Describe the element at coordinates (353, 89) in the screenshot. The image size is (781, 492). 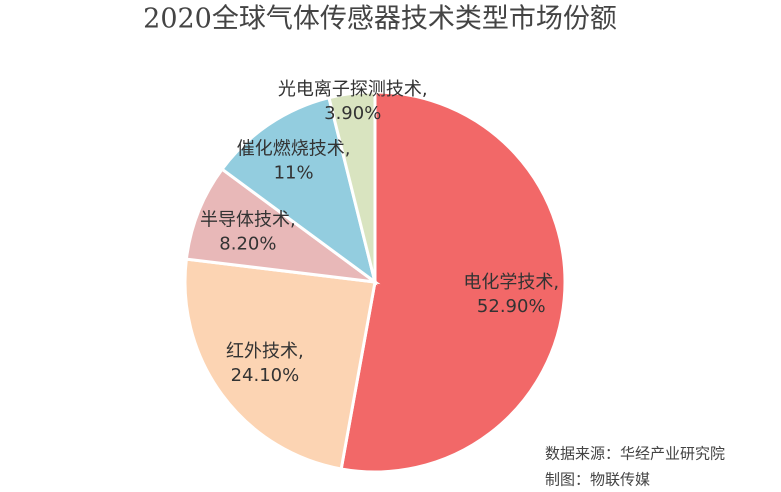
I see `slice-label: 光电离子探测技术,` at that location.